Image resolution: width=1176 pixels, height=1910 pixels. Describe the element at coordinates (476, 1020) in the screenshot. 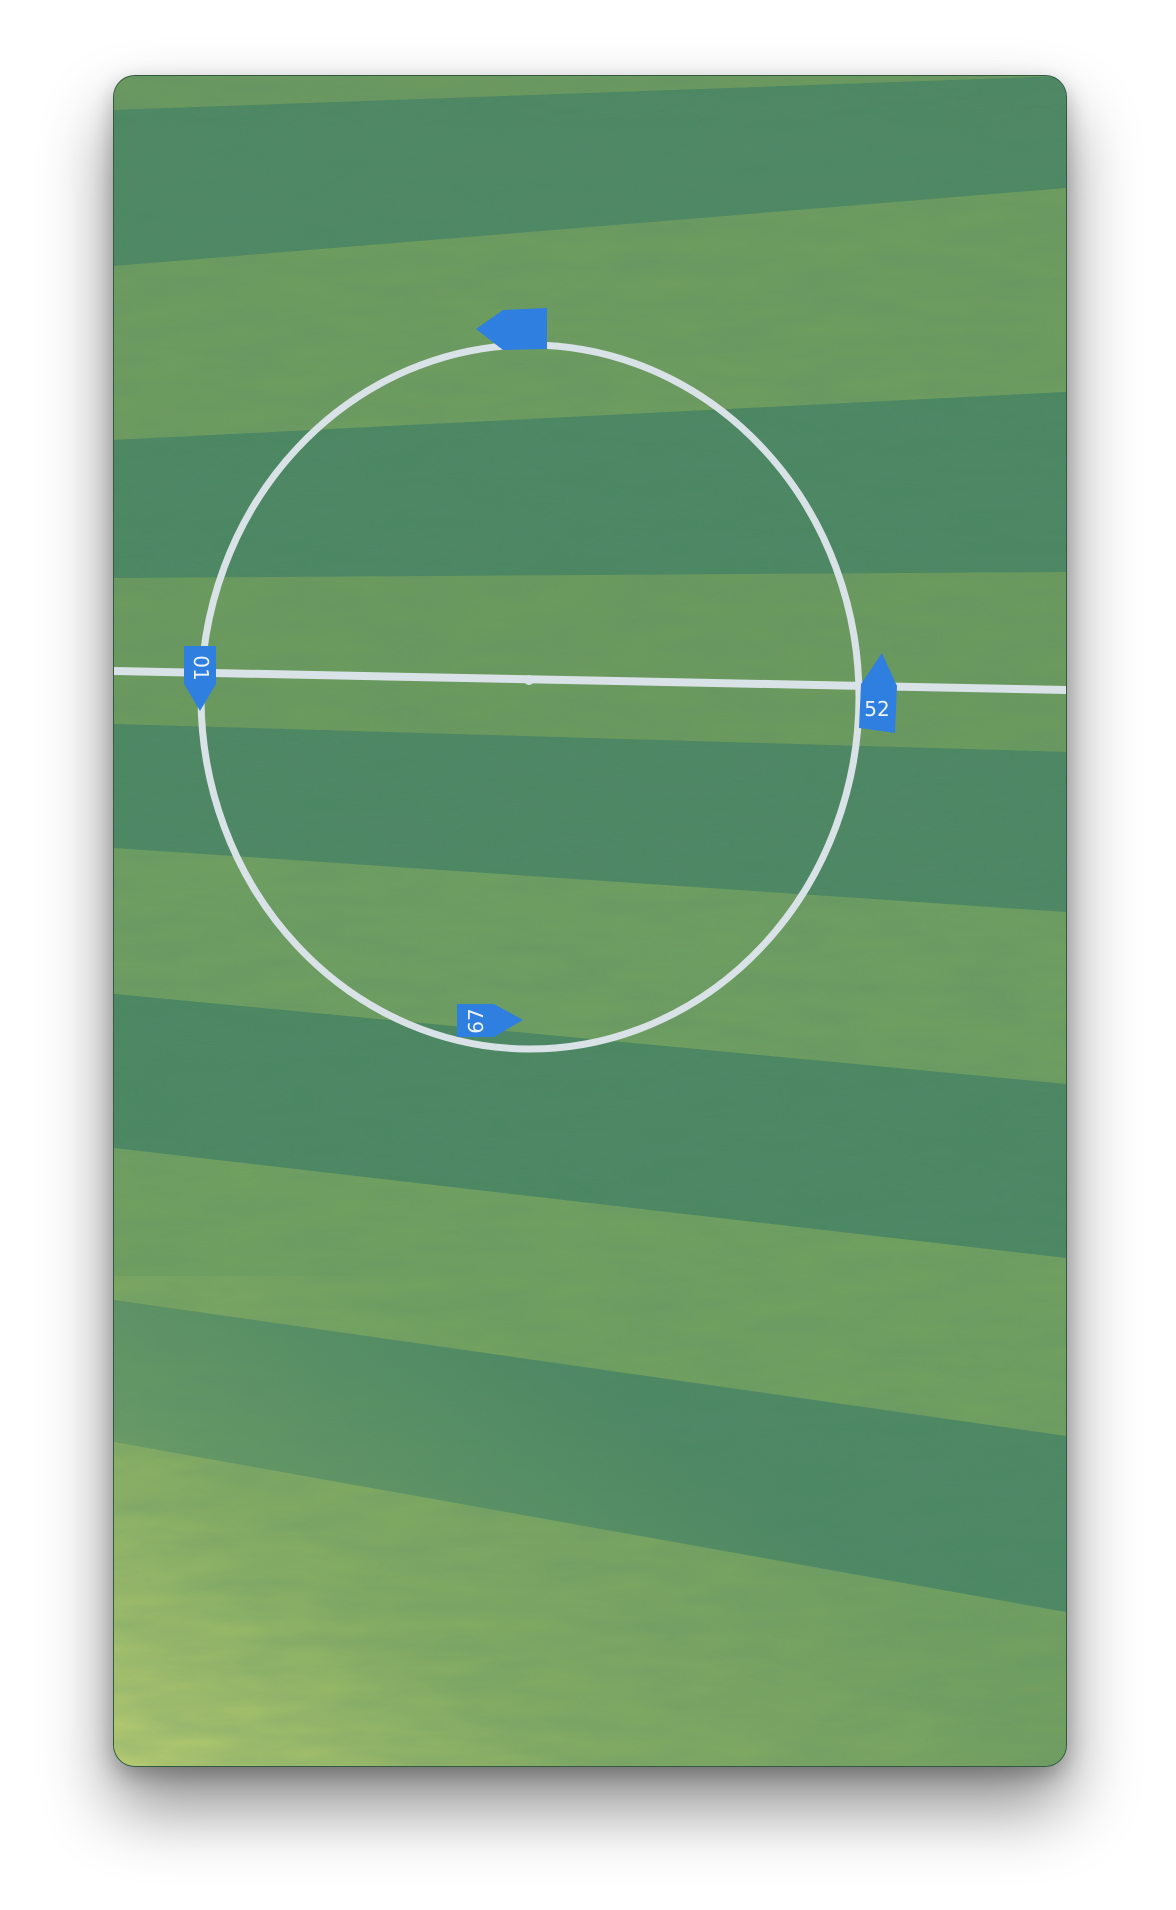

I see `marker-bottom-label: 67` at that location.